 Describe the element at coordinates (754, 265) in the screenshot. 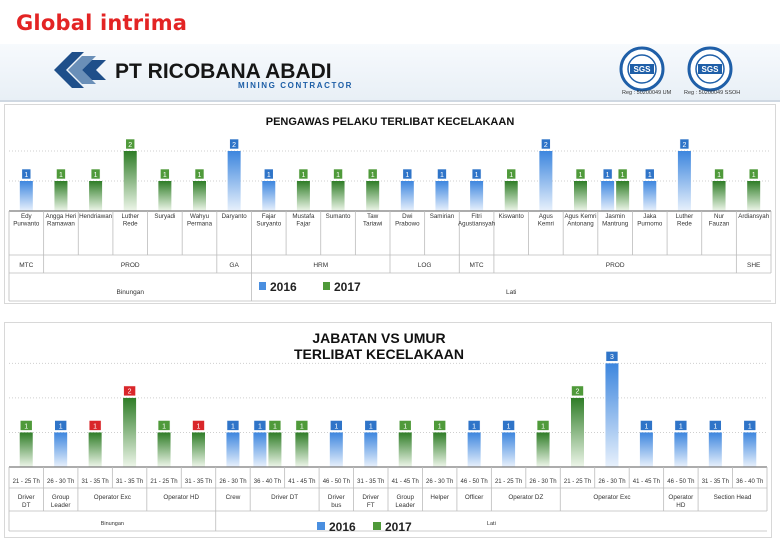

I see `group-label: SHE` at that location.